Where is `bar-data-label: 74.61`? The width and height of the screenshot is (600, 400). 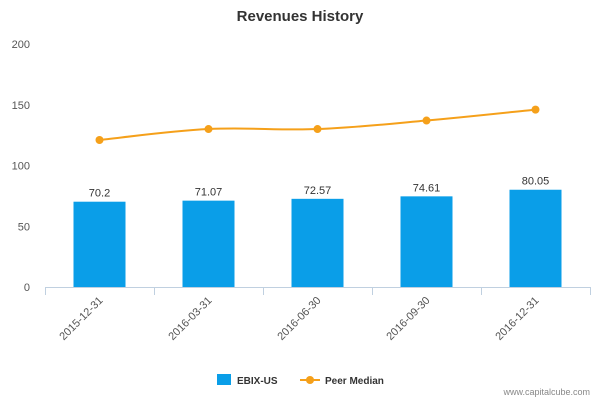
bar-data-label: 74.61 is located at coordinates (427, 188).